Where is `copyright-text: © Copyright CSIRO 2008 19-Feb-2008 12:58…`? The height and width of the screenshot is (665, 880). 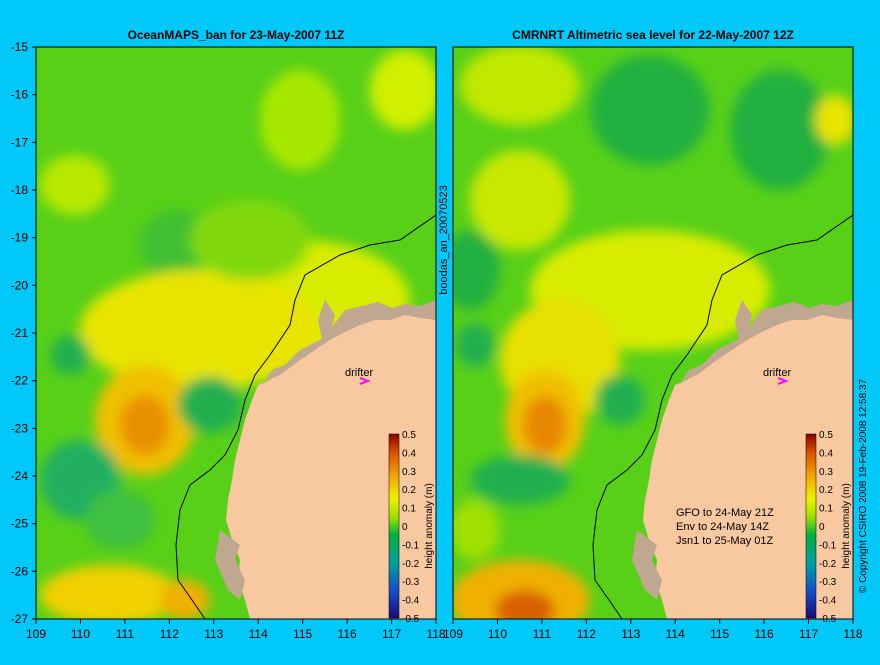
copyright-text: © Copyright CSIRO 2008 19-Feb-2008 12:58… is located at coordinates (863, 485).